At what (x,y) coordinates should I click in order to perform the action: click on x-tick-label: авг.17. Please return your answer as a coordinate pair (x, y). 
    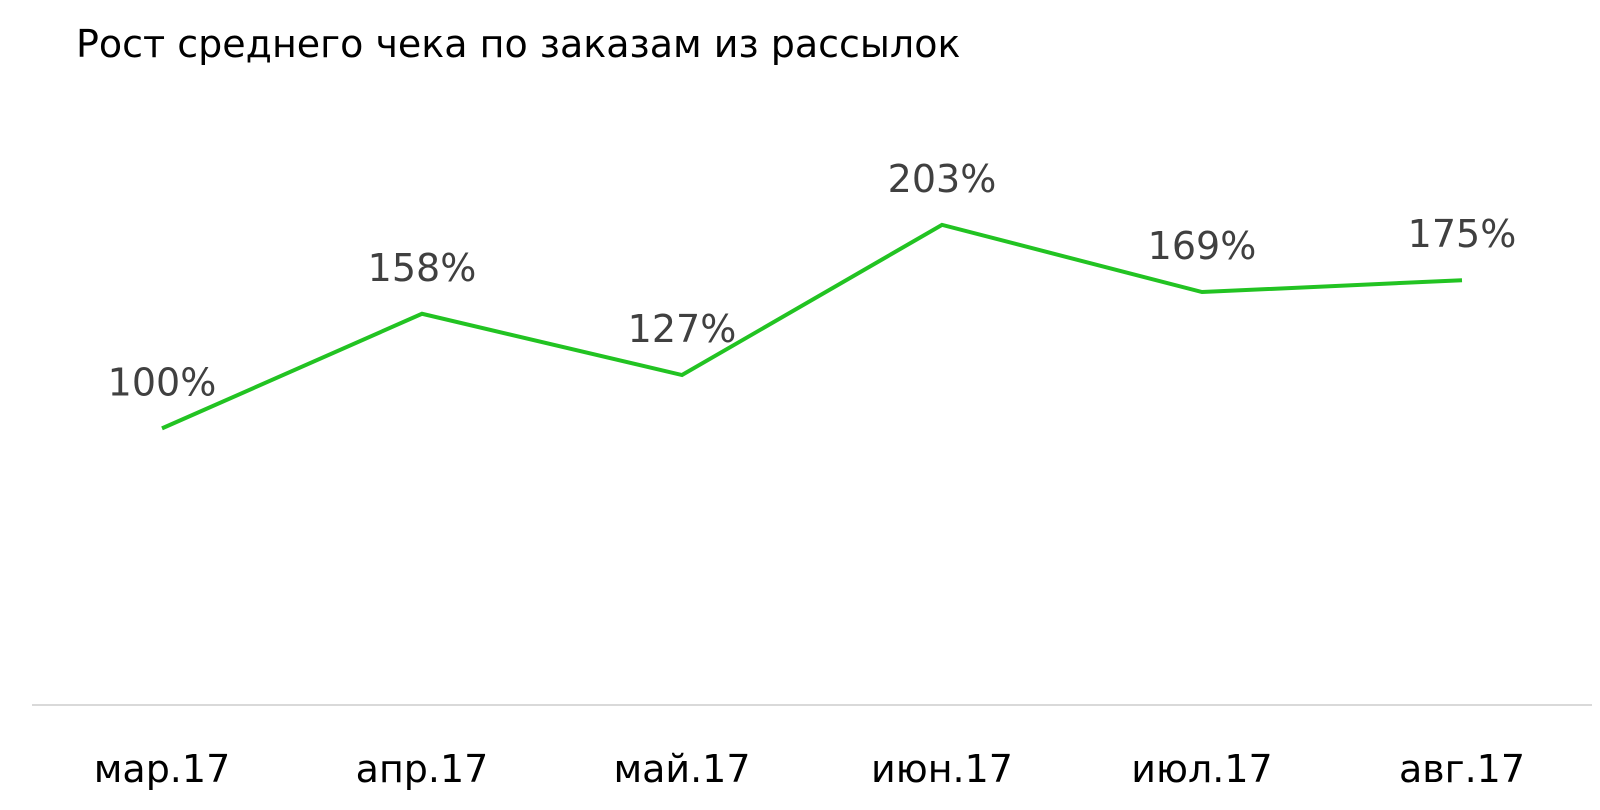
    Looking at the image, I should click on (1462, 769).